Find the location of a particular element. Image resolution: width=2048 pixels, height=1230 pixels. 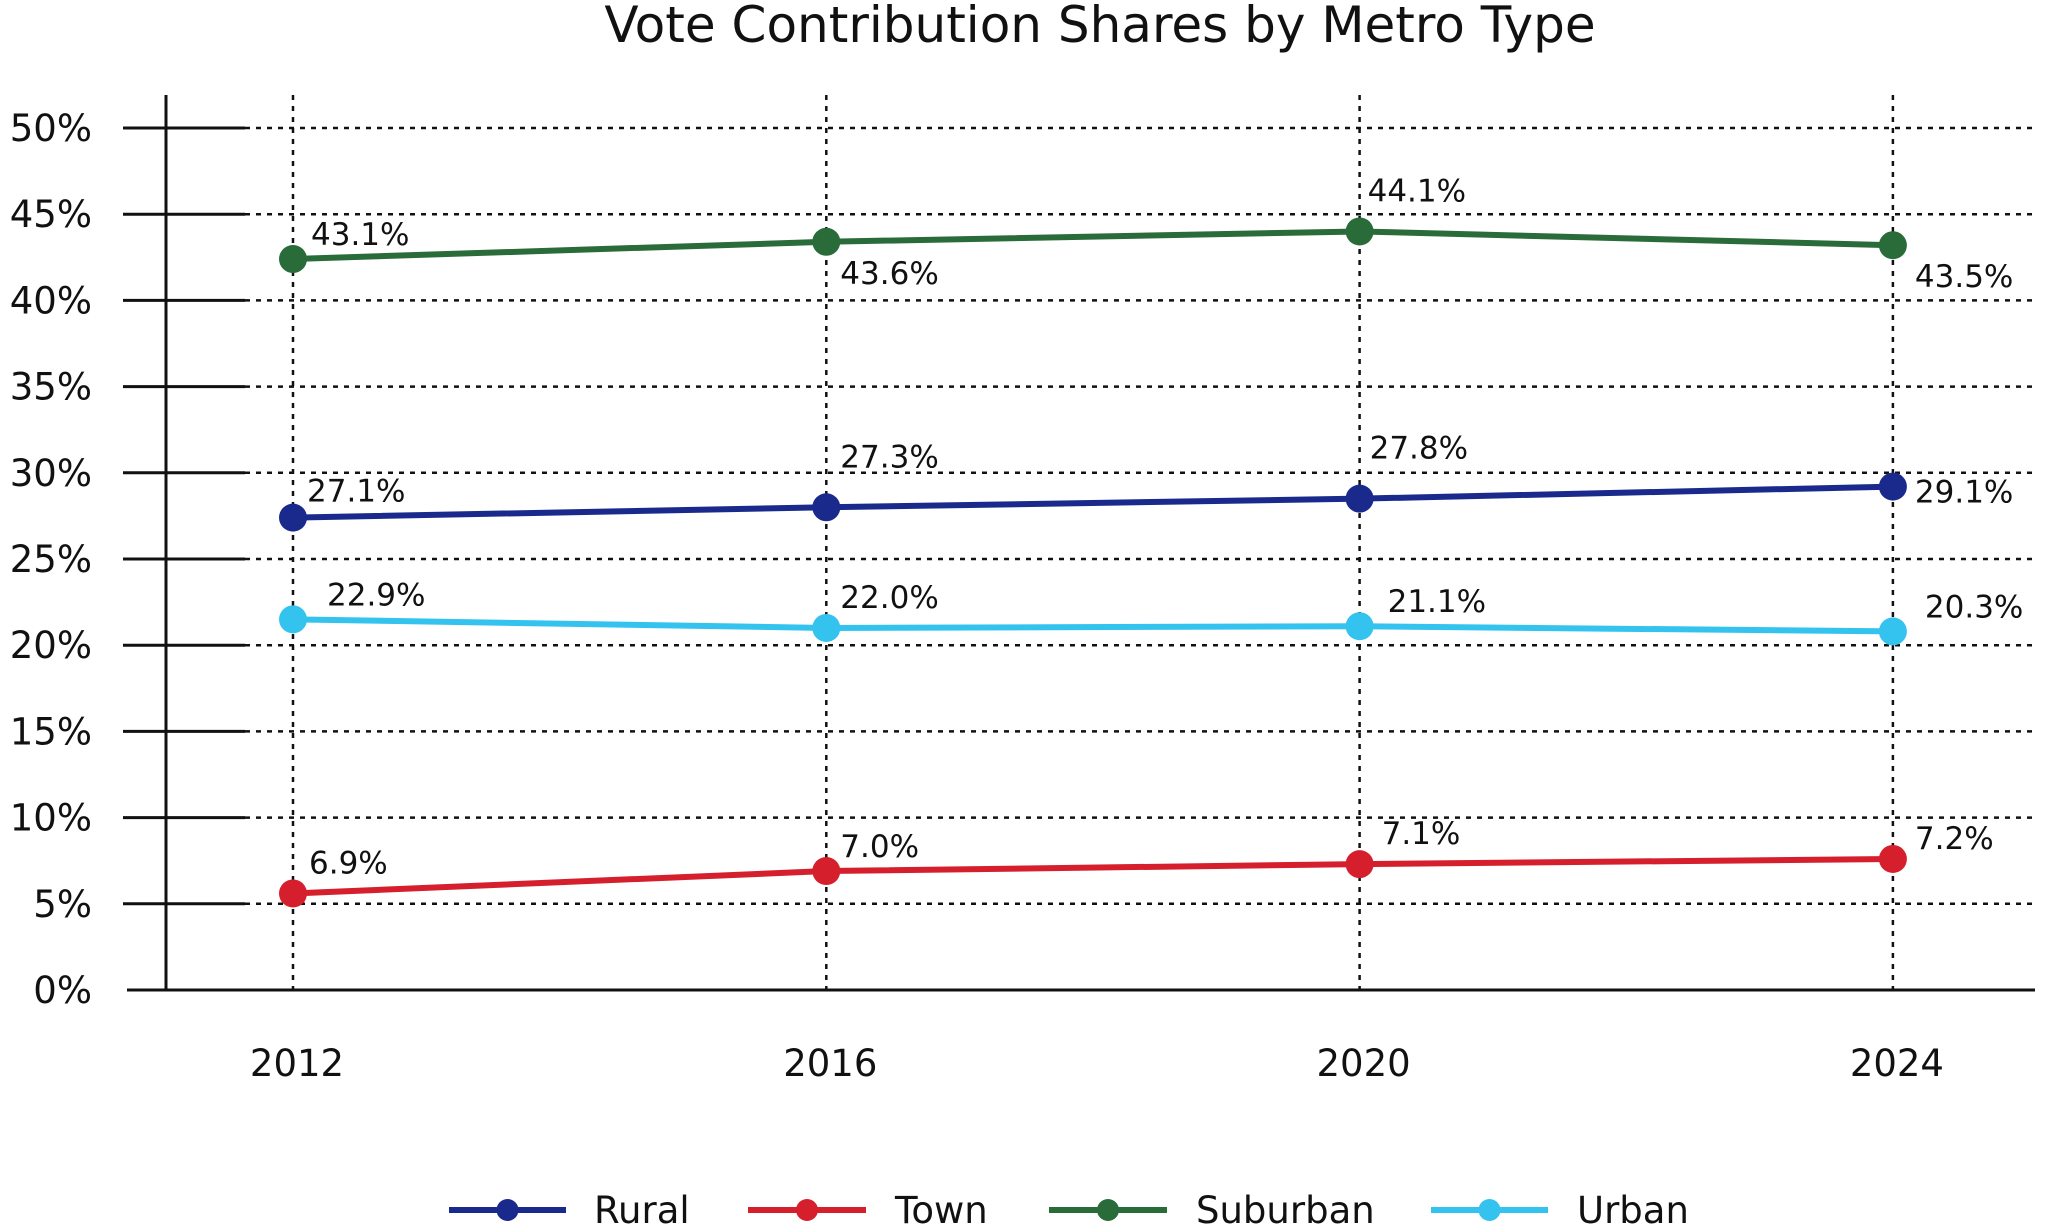

data-label-town: 7.2% is located at coordinates (1954, 839).